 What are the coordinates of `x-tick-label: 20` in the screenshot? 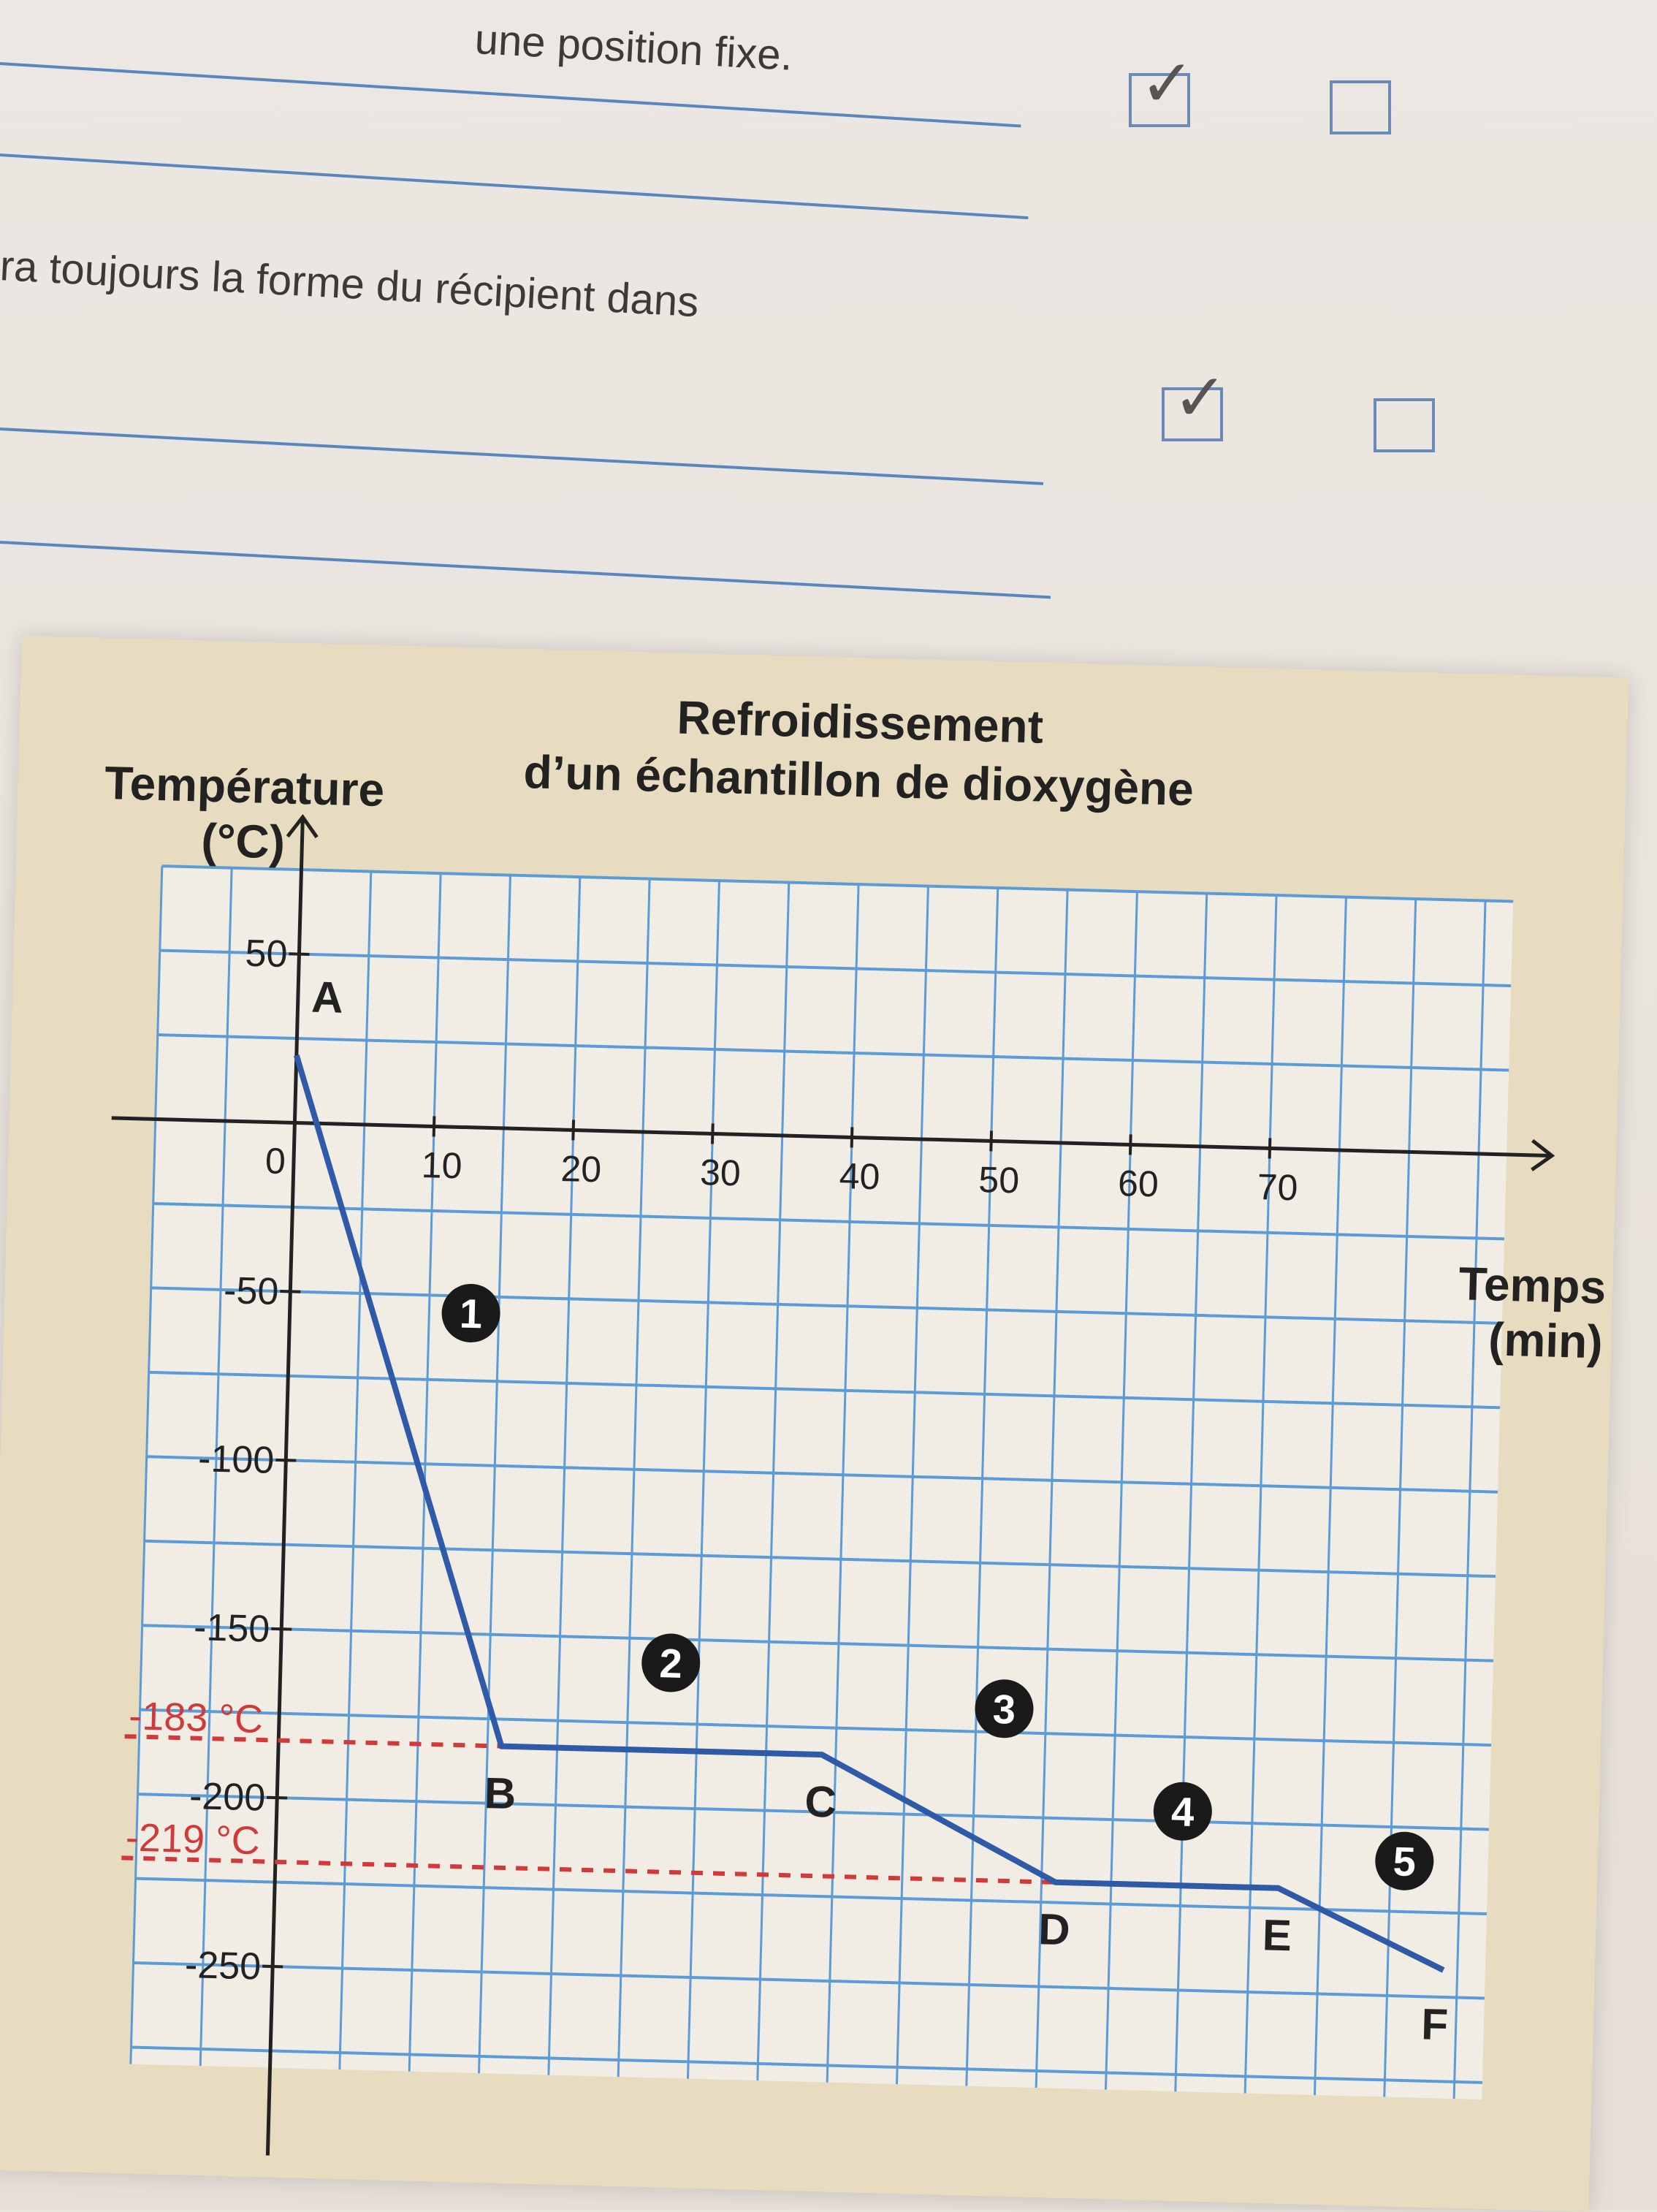 It's located at (581, 1169).